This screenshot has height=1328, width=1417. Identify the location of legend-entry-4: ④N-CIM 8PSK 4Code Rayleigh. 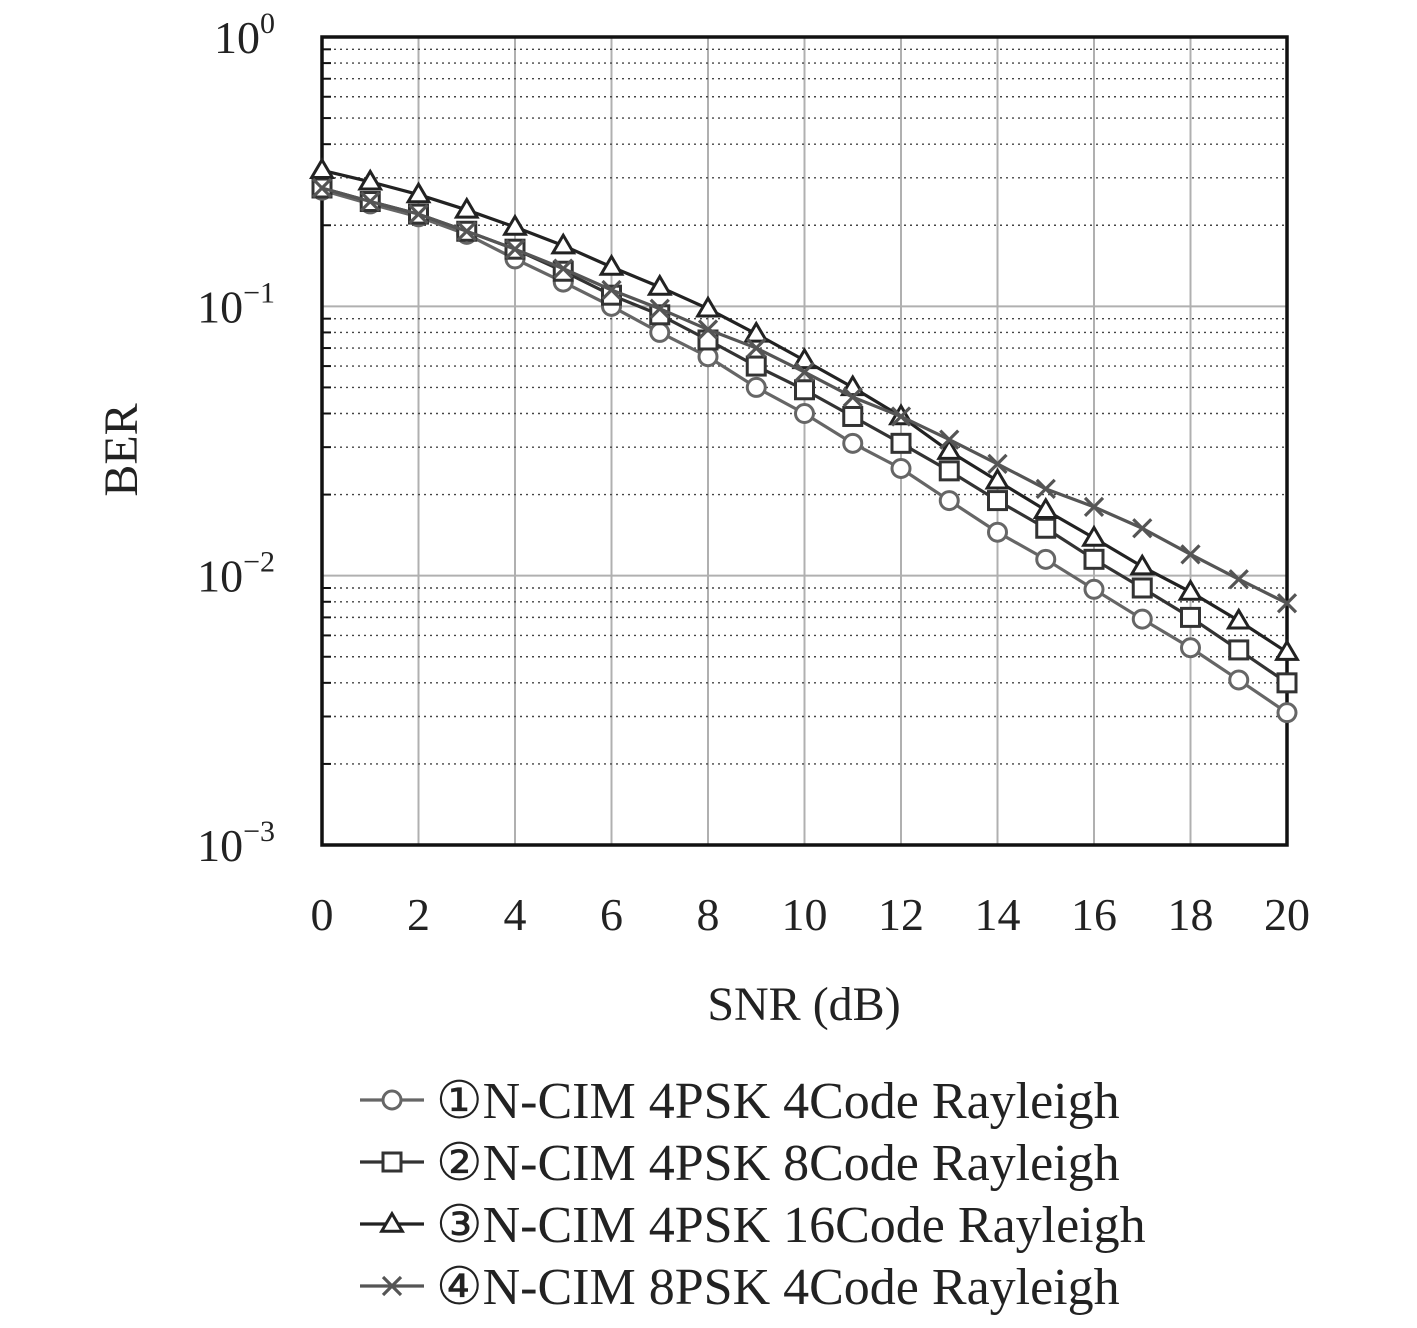
(740, 1287).